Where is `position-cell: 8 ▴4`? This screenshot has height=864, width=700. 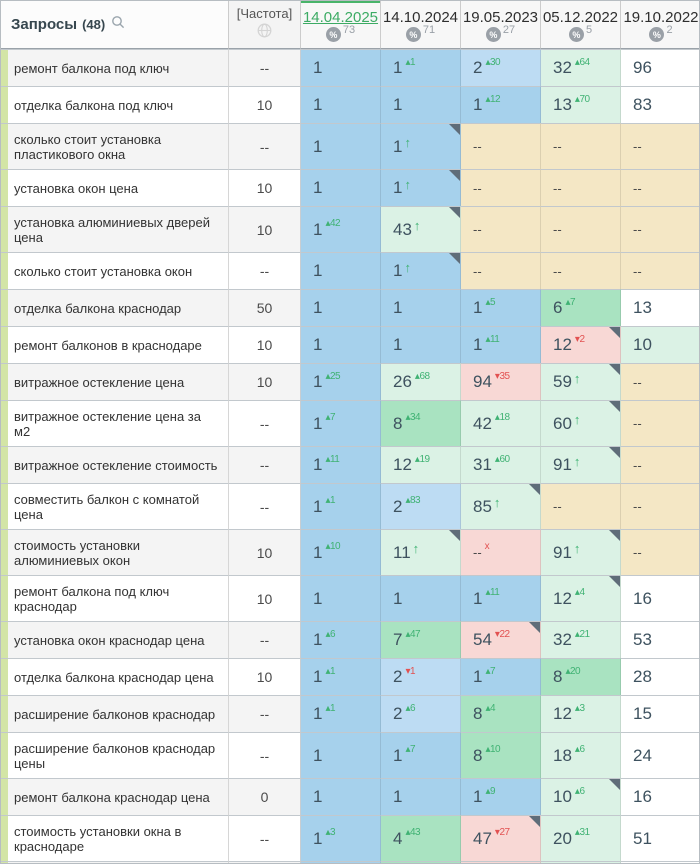
position-cell: 8 ▴4 is located at coordinates (501, 713).